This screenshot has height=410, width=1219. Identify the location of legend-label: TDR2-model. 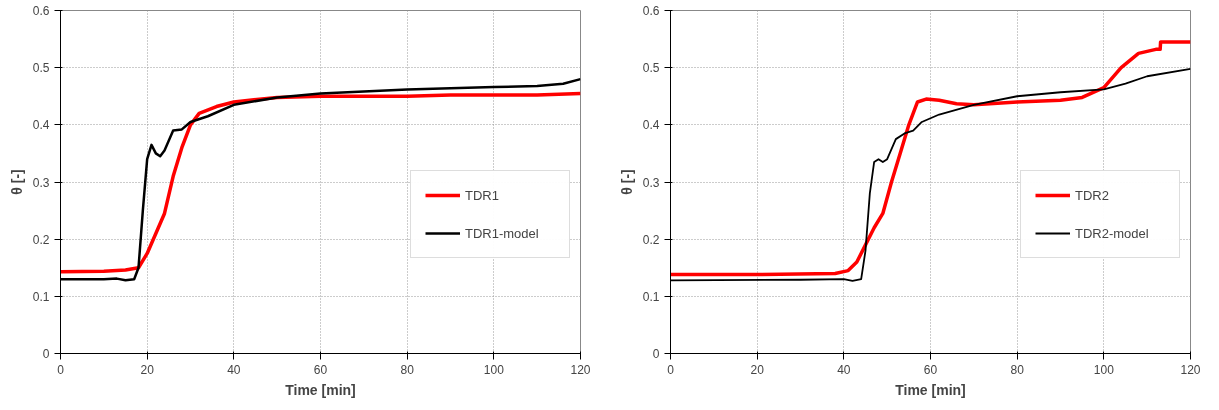
(1112, 233).